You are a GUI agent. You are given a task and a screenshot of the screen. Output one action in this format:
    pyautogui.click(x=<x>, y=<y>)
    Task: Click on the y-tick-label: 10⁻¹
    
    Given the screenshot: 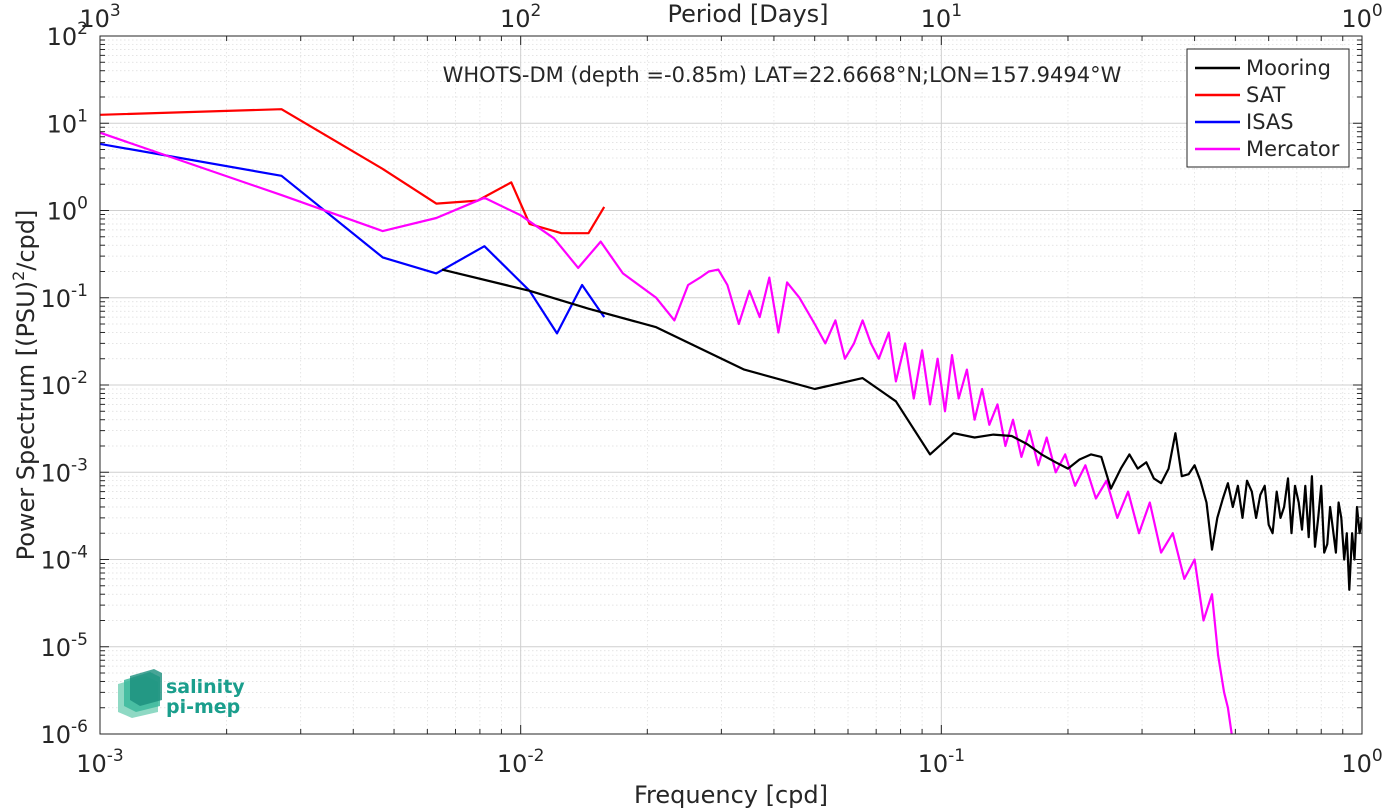 What is the action you would take?
    pyautogui.click(x=65, y=297)
    